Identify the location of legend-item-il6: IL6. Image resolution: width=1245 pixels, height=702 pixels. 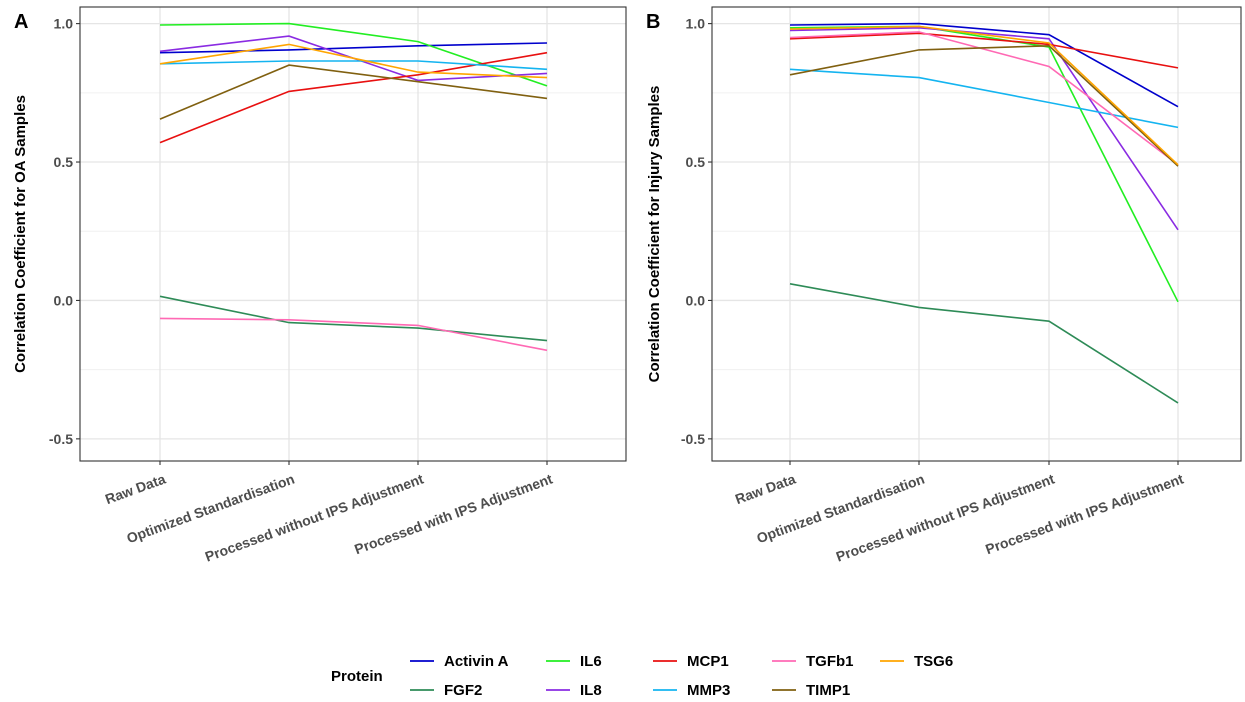
(574, 661).